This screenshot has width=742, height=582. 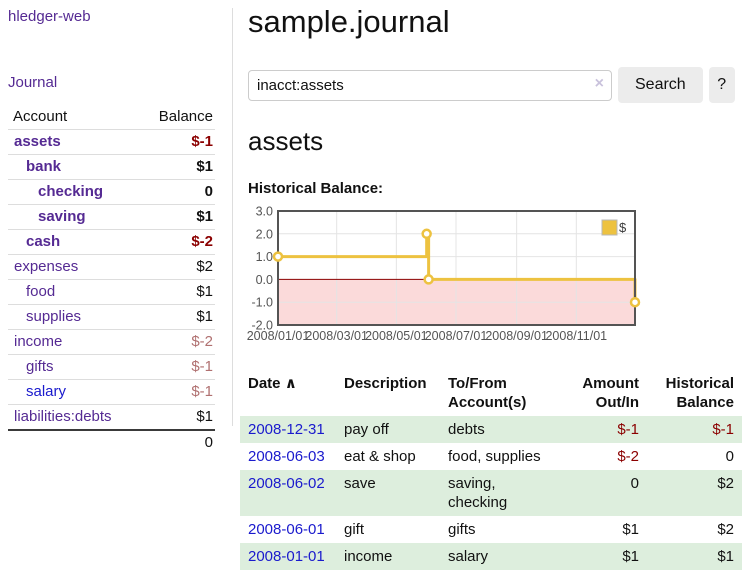 I want to click on account-row: bank $1, so click(x=111, y=167).